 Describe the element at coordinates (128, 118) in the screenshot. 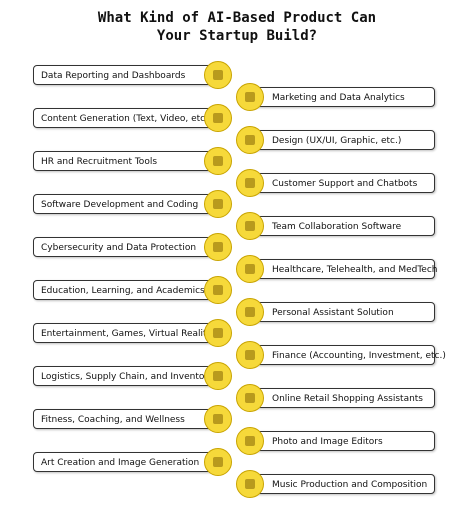

I see `item-box: Content Generation (Text, Video, etc.)` at that location.